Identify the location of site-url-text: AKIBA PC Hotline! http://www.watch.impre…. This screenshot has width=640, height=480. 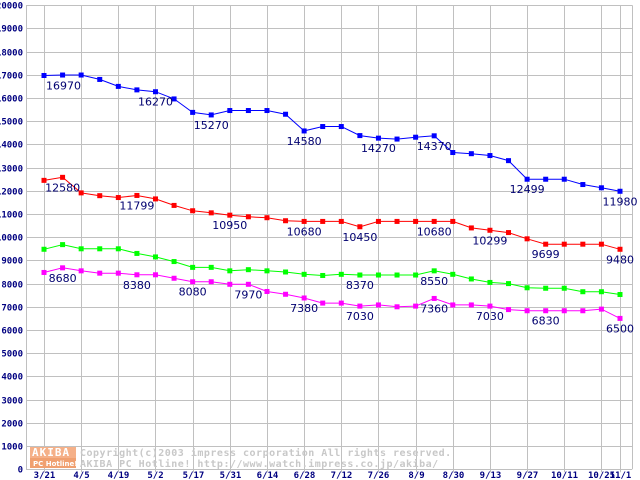
(259, 464).